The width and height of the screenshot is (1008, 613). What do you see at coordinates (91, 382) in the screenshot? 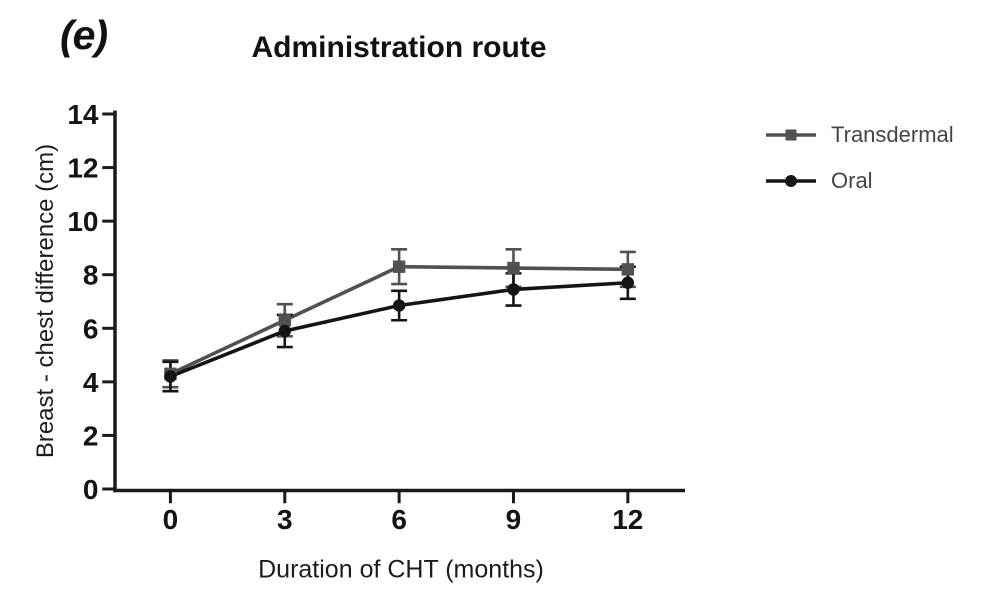
I see `y-tick-label: 4` at bounding box center [91, 382].